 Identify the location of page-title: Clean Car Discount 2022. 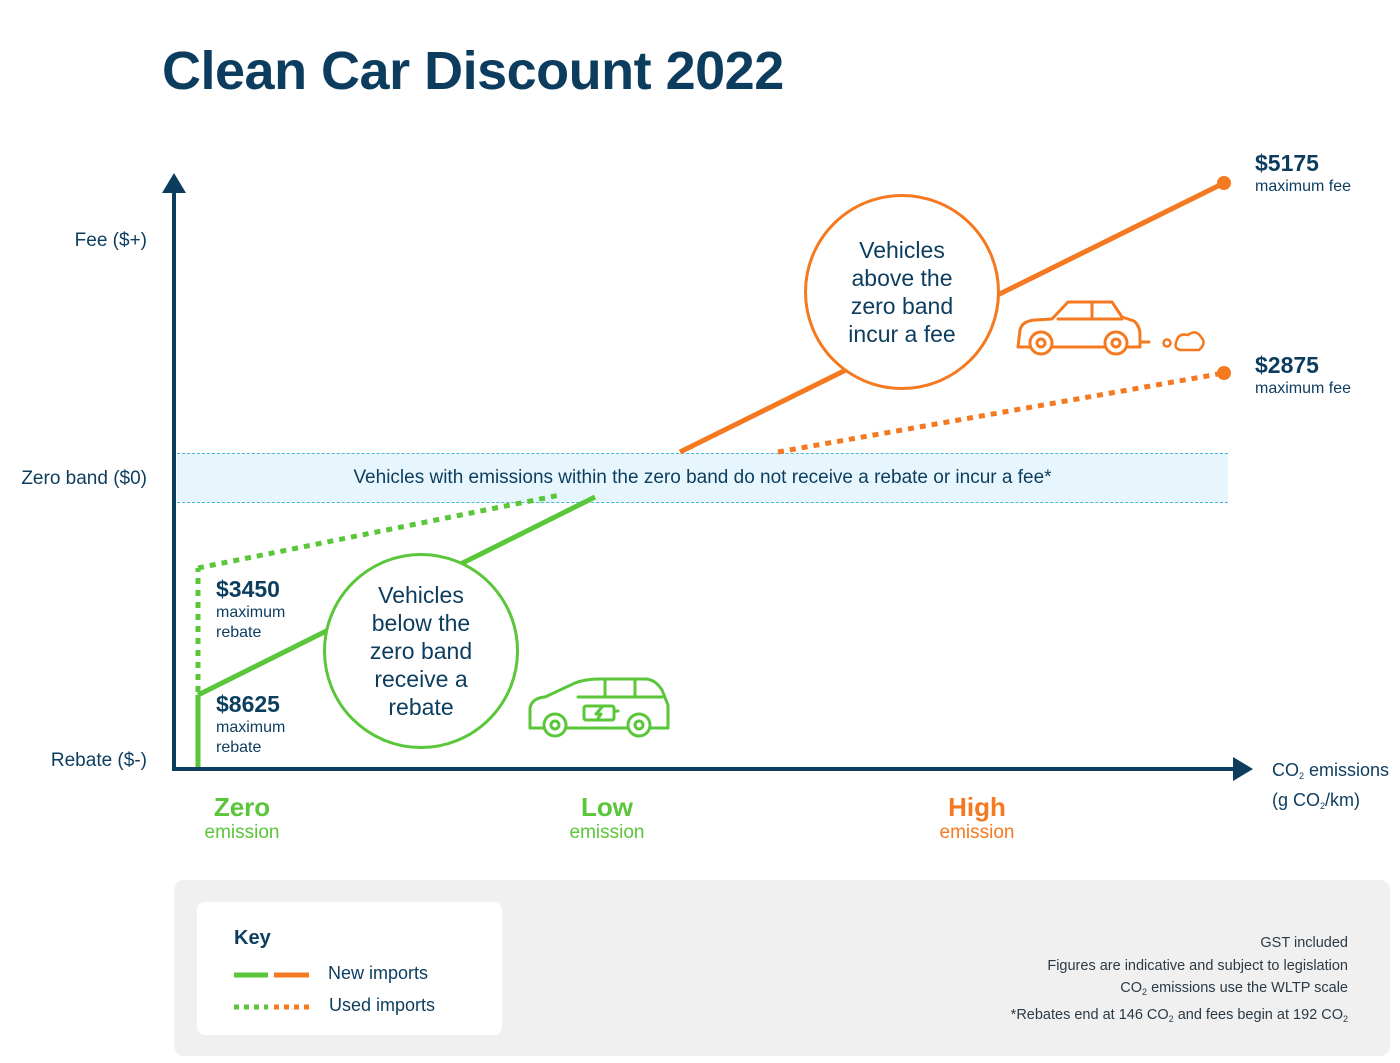
(473, 71).